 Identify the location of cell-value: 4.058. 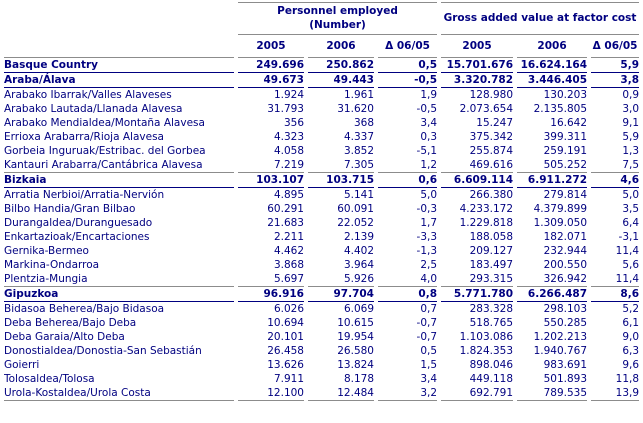
(288, 151).